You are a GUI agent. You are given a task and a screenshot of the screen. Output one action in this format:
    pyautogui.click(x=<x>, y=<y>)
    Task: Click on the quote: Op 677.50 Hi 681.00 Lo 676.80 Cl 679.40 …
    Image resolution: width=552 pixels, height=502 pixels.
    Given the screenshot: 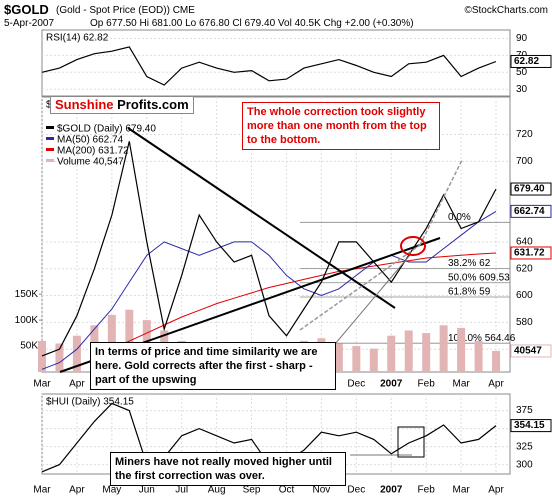 What is the action you would take?
    pyautogui.click(x=252, y=23)
    